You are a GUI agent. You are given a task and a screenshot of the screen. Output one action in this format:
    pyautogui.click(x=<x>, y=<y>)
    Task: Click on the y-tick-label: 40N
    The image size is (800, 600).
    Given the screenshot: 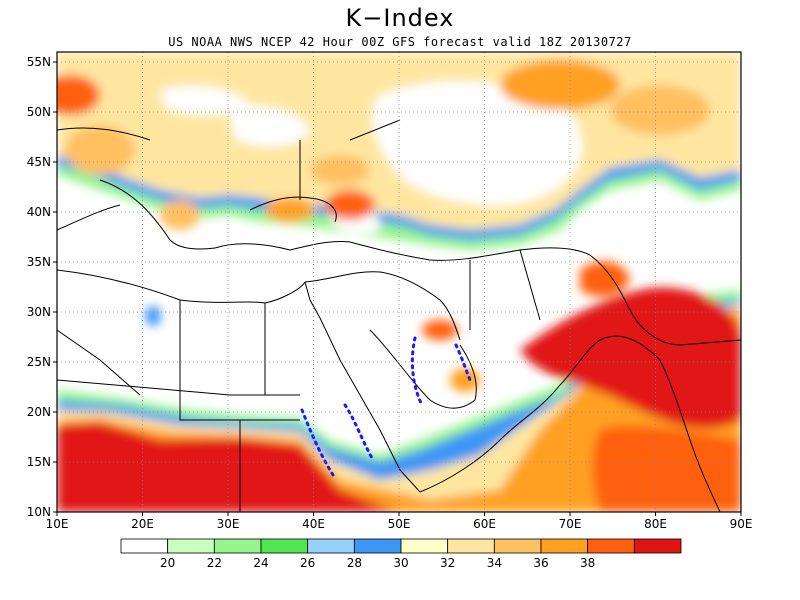 What is the action you would take?
    pyautogui.click(x=39, y=212)
    